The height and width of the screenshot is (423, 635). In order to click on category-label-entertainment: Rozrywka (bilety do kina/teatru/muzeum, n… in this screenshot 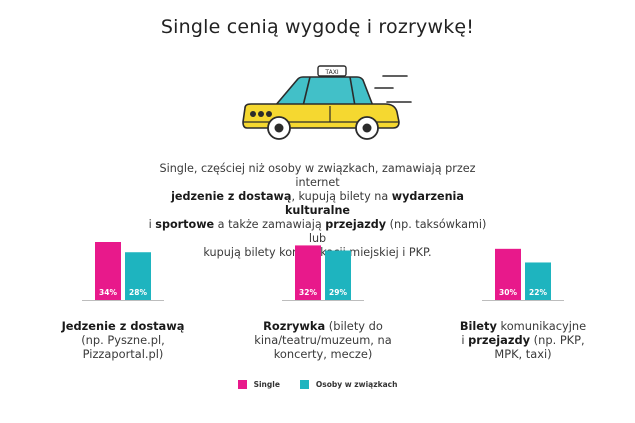, I will do `click(323, 340)`.